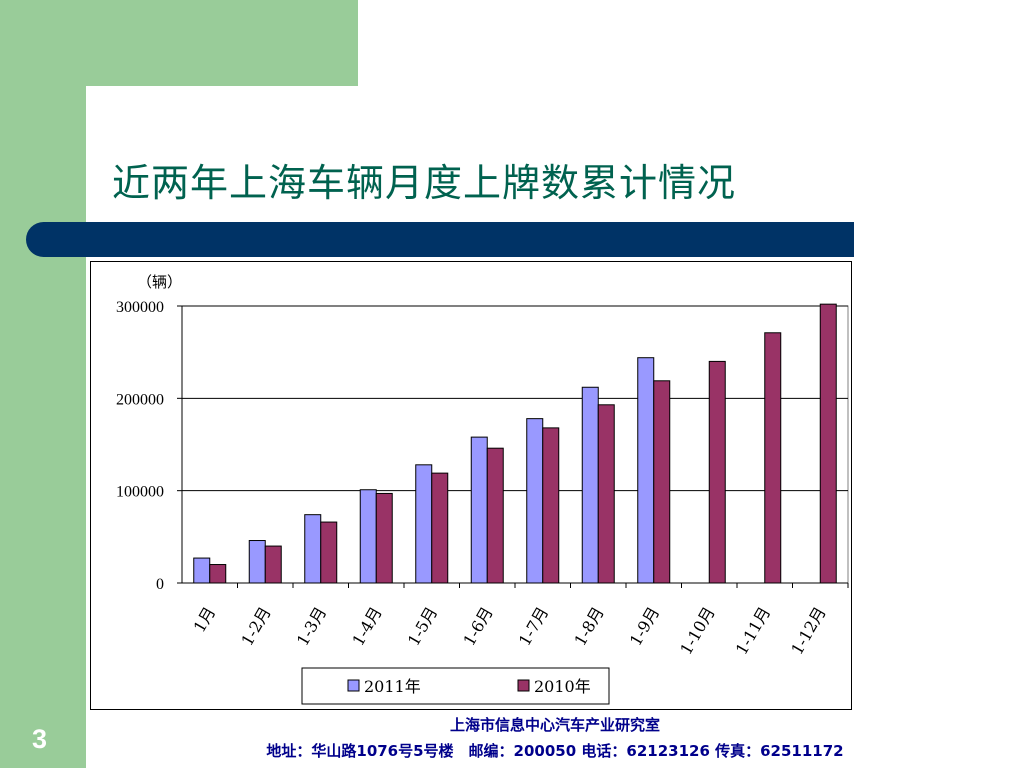 The image size is (1024, 768). What do you see at coordinates (43, 384) in the screenshot?
I see `left-green-band` at bounding box center [43, 384].